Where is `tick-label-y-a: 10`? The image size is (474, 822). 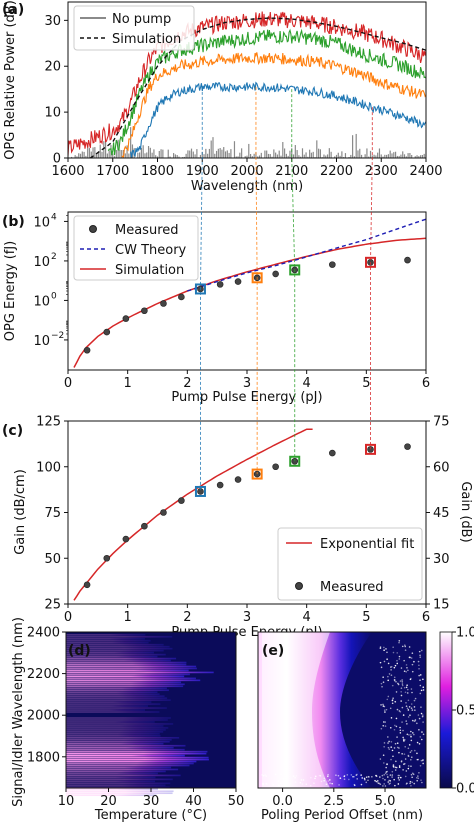 tick-label-y-a: 10 is located at coordinates (52, 113).